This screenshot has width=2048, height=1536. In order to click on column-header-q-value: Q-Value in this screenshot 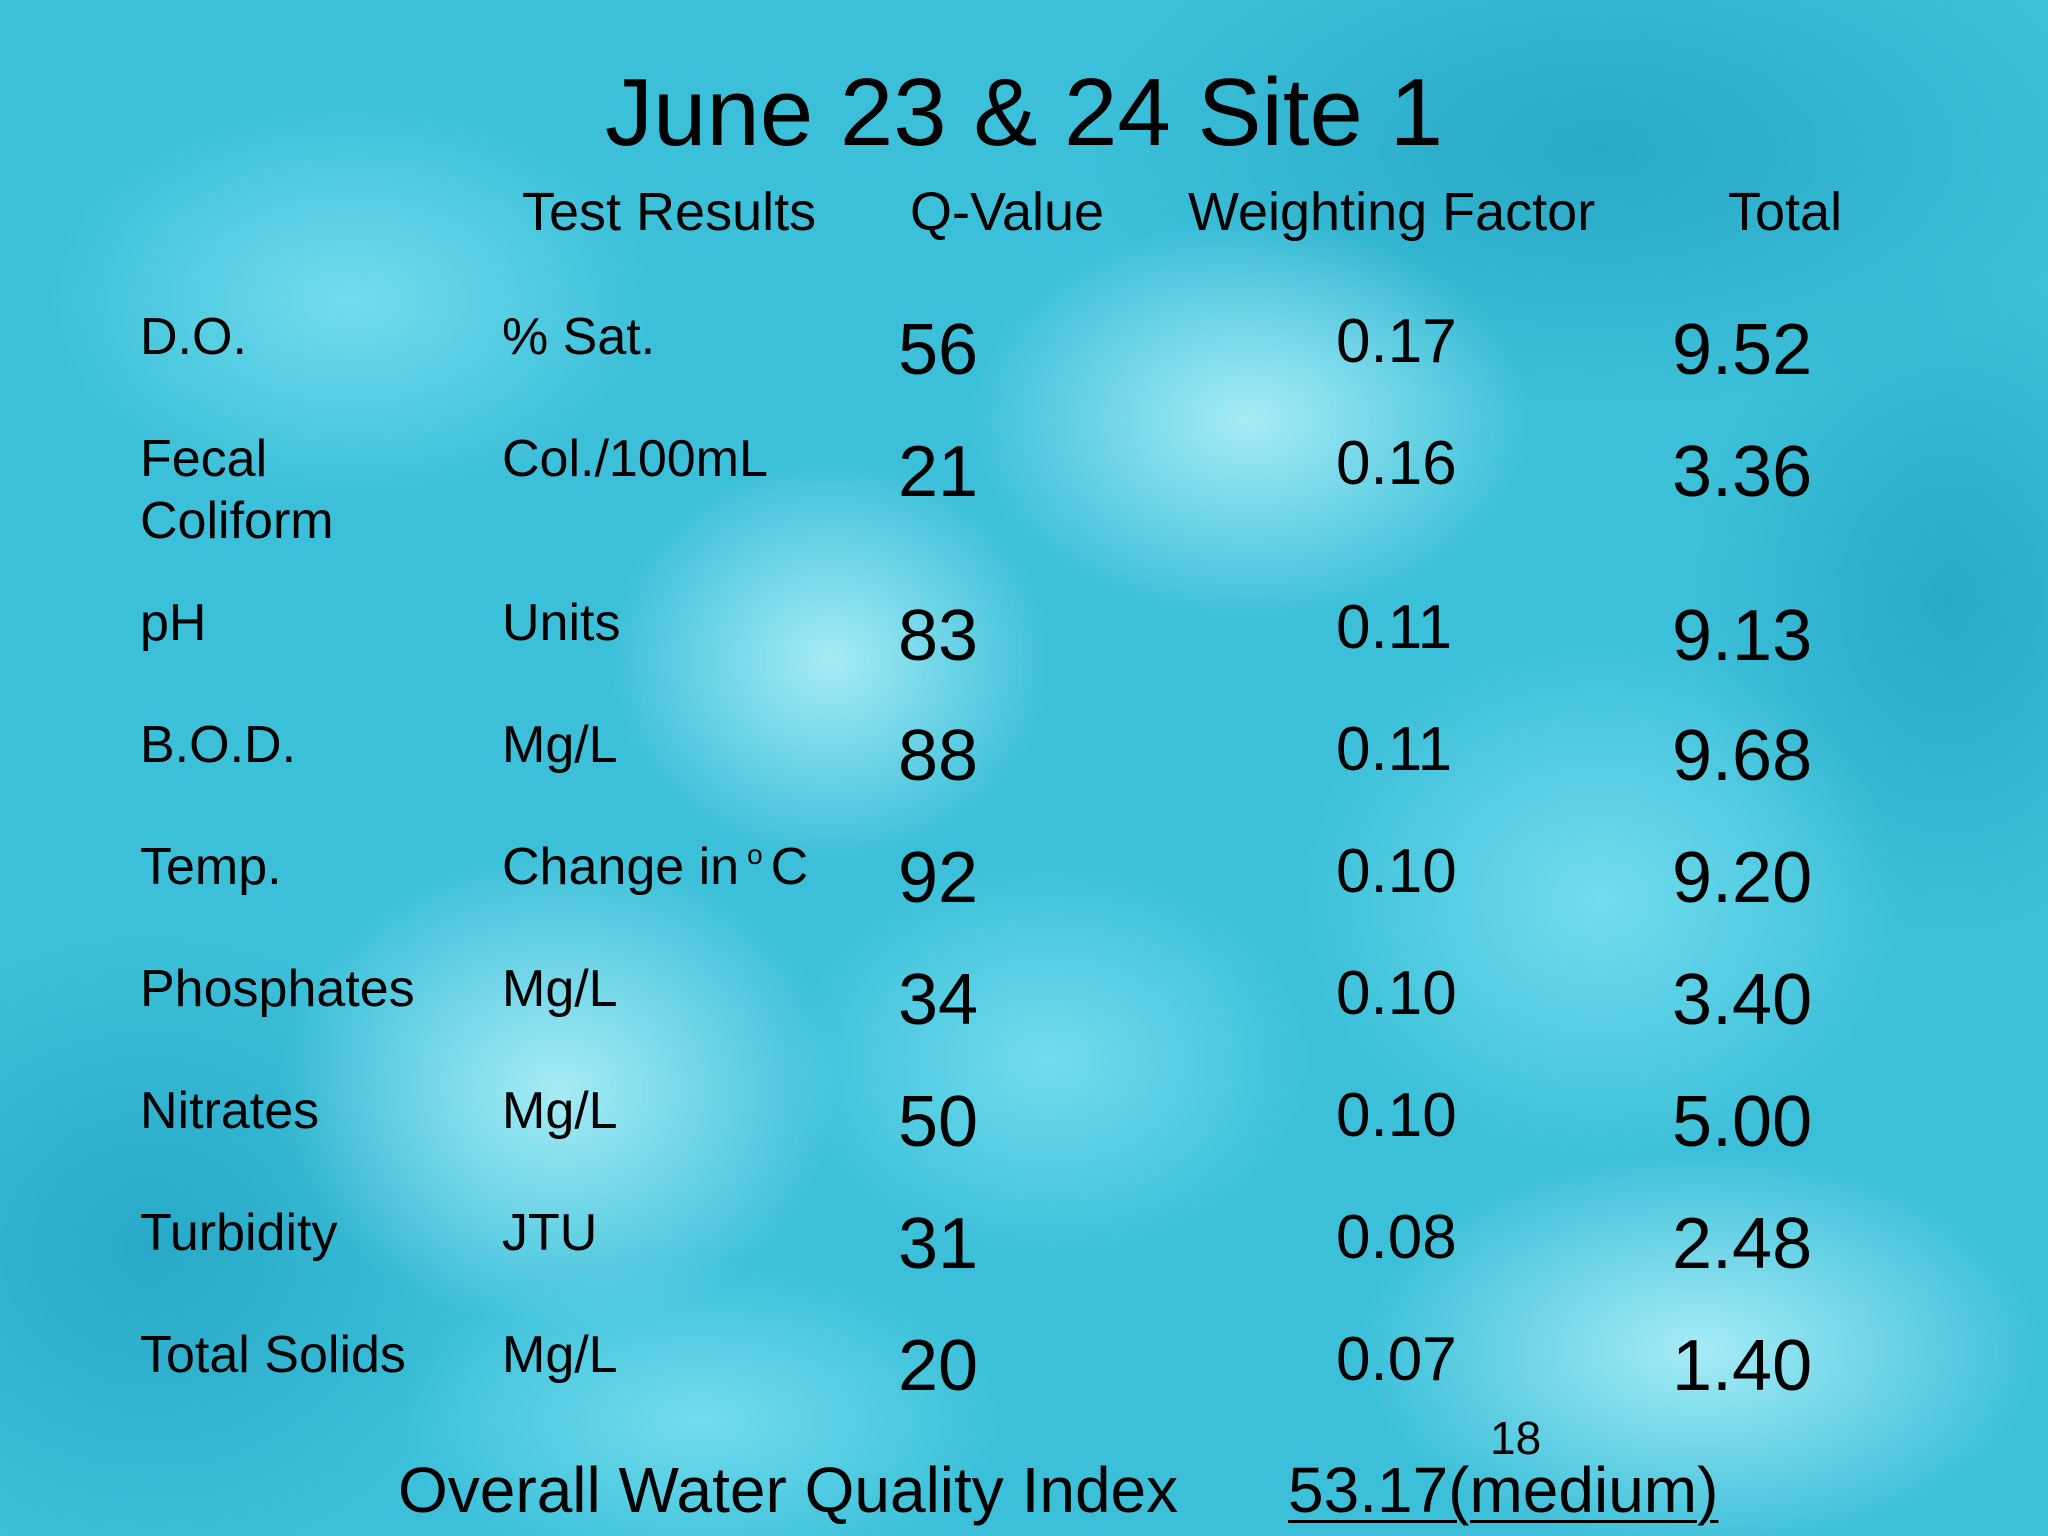, I will do `click(1007, 212)`.